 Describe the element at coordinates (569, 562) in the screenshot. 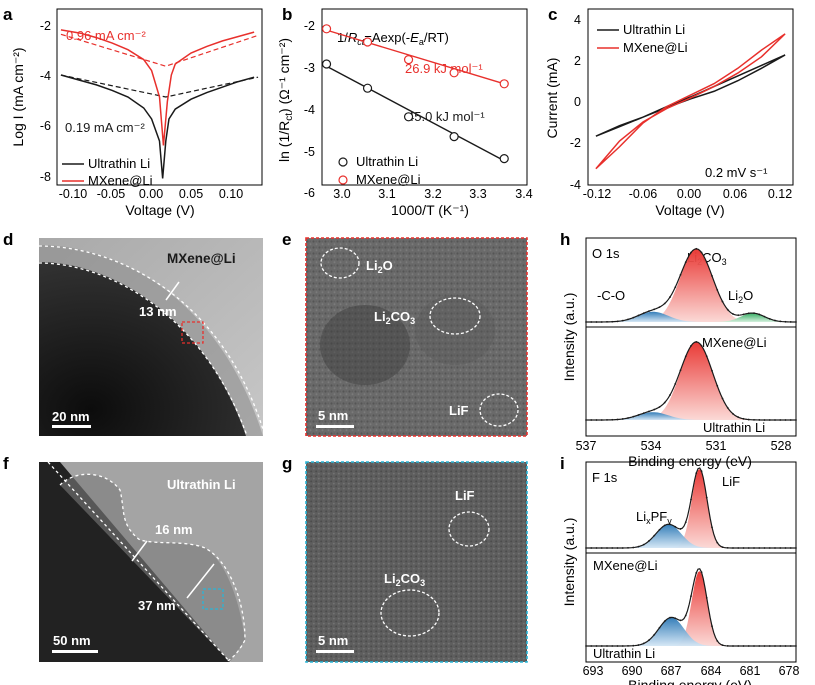

I see `panel-i-ylabel: Intensity (a.u.)` at that location.